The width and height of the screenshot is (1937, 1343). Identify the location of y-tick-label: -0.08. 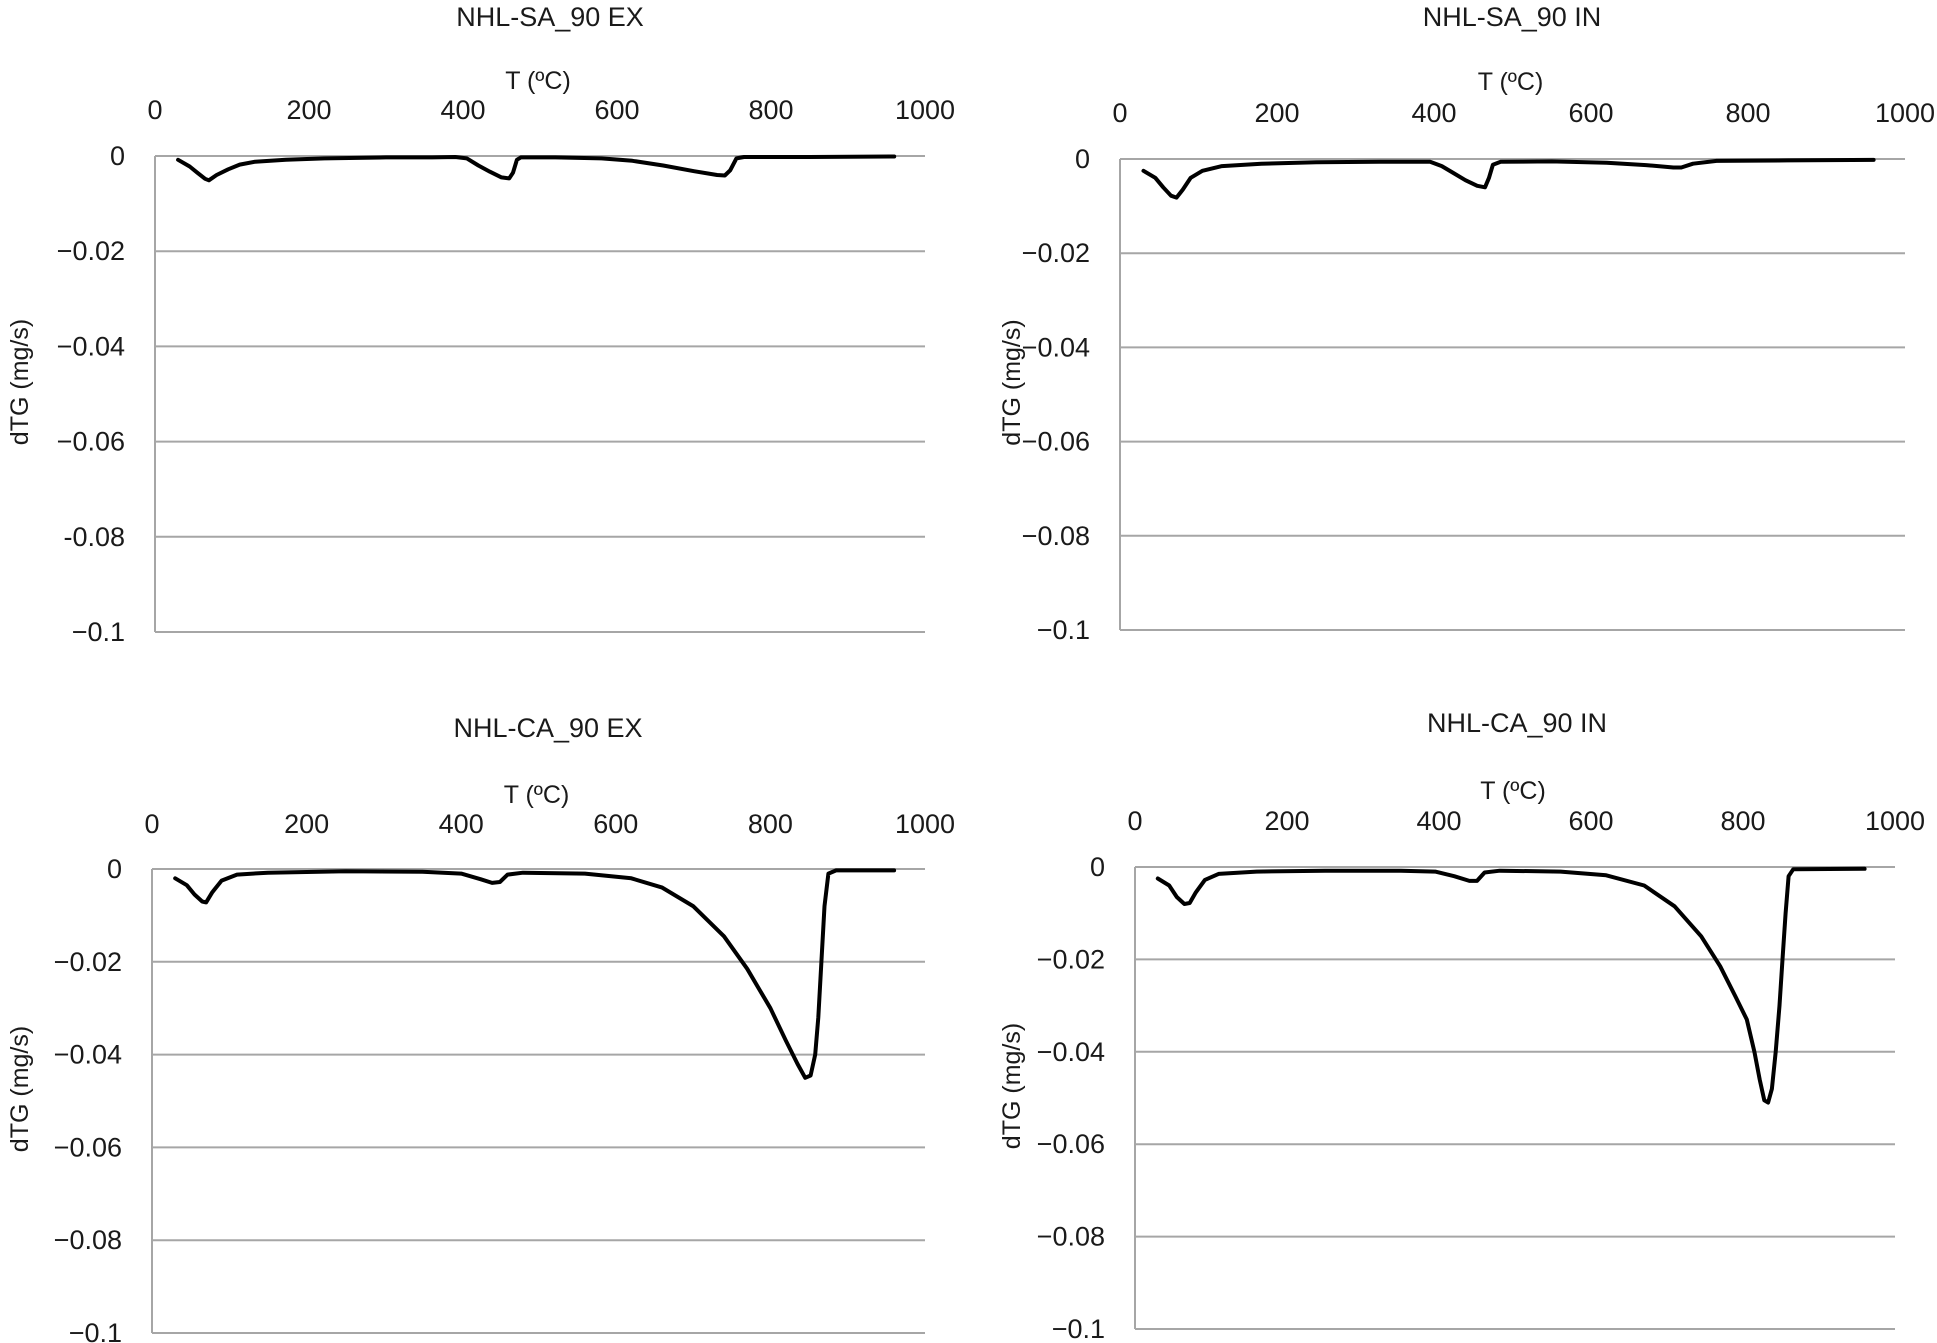
(94, 537).